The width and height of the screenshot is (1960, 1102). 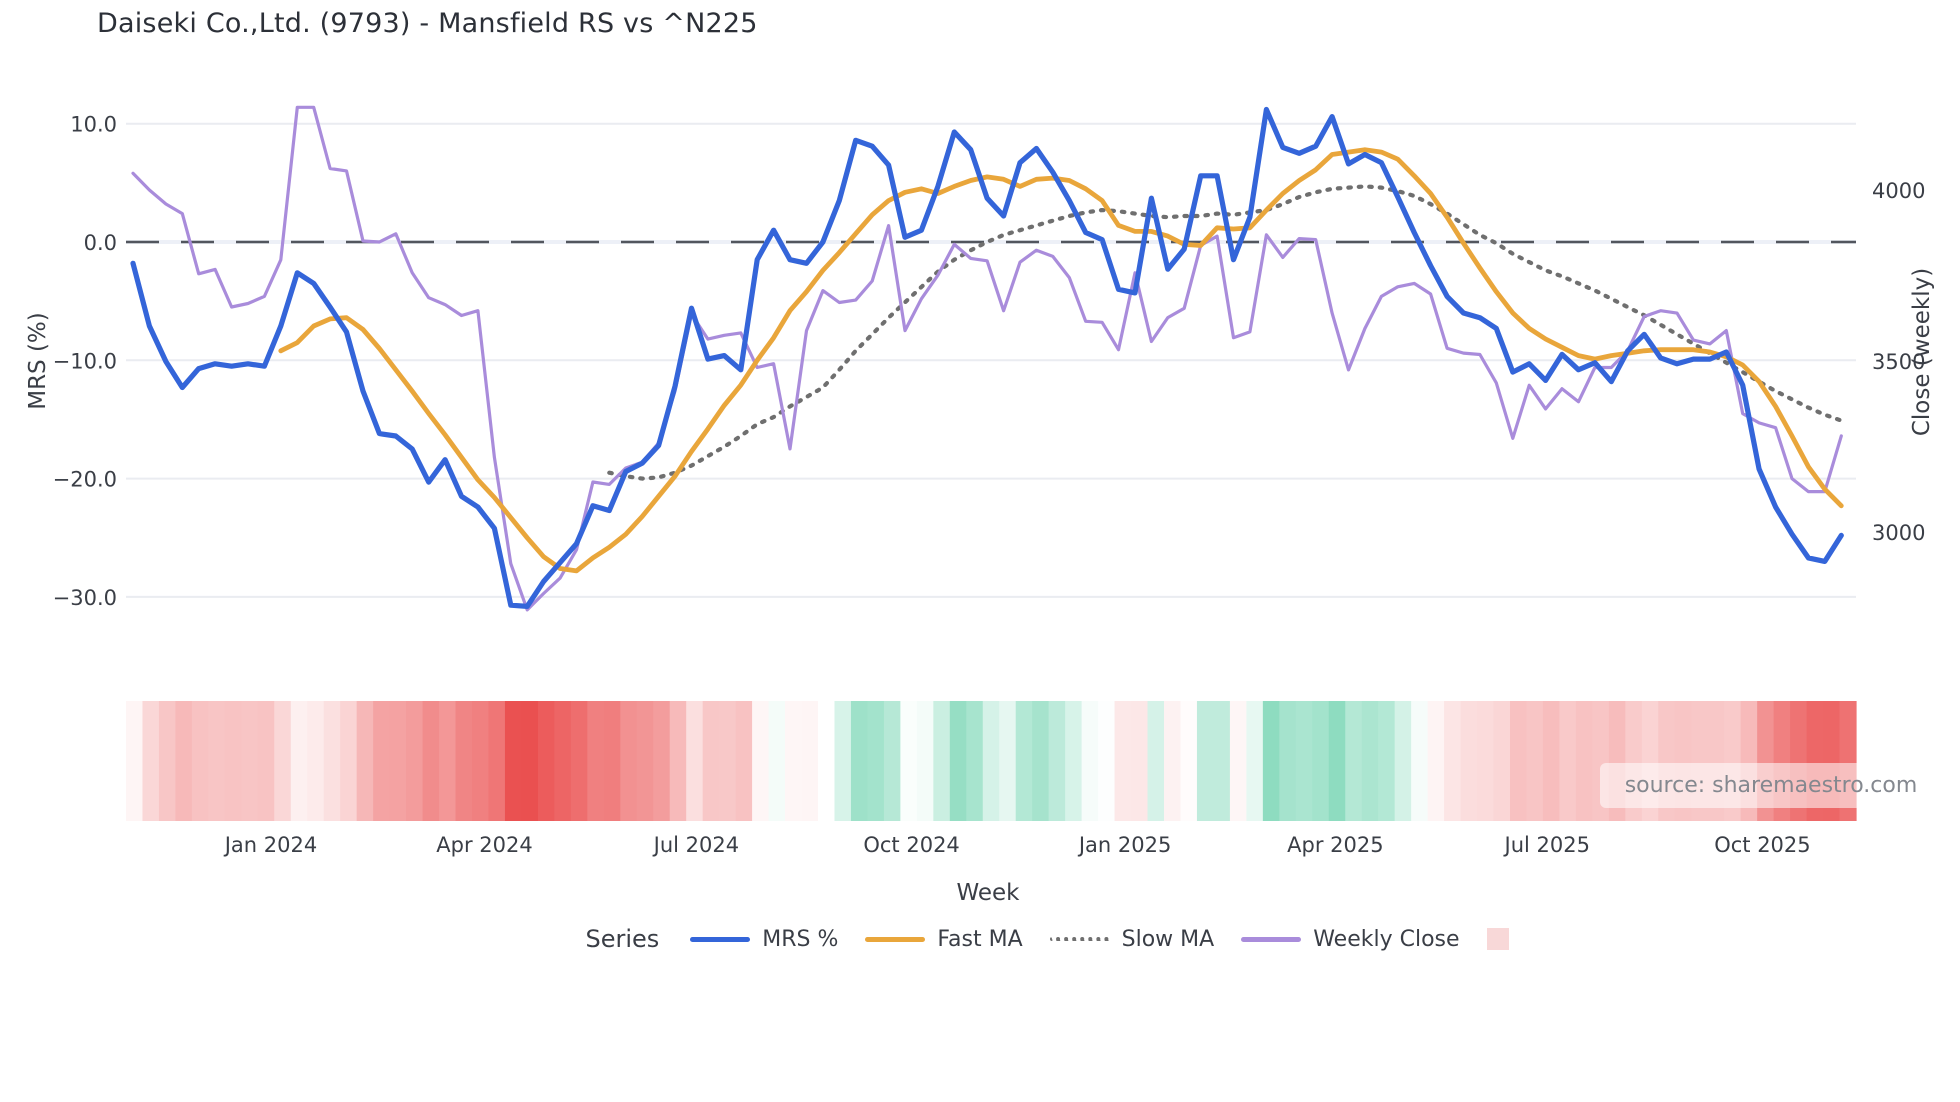 I want to click on left-axis-tick-label: 0.0, so click(x=100, y=243).